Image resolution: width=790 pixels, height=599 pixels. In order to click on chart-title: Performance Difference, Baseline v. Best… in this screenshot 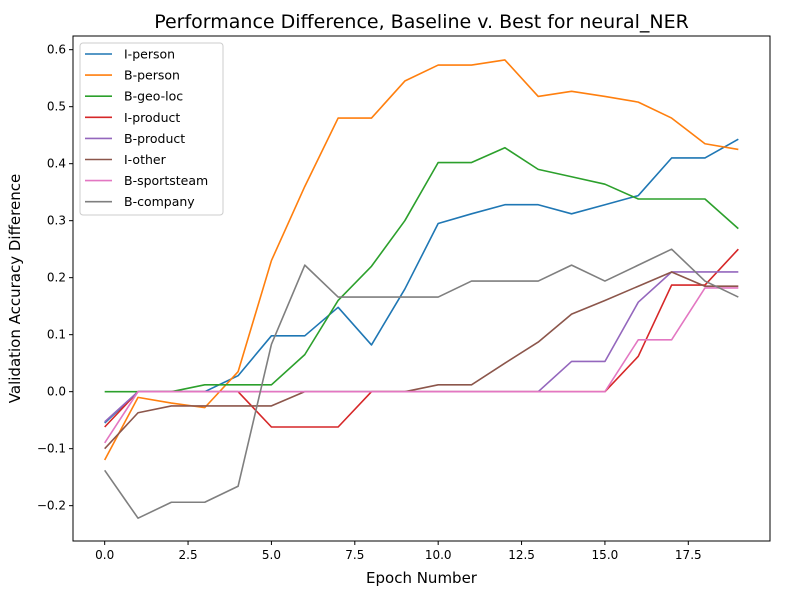, I will do `click(421, 22)`.